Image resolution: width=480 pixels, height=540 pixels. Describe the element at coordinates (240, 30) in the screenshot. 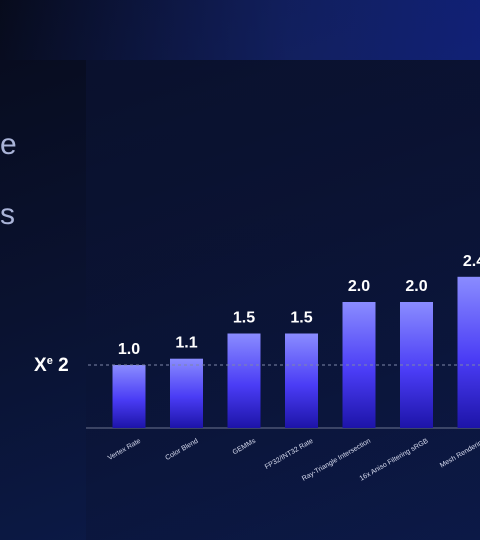

I see `top-glow` at that location.